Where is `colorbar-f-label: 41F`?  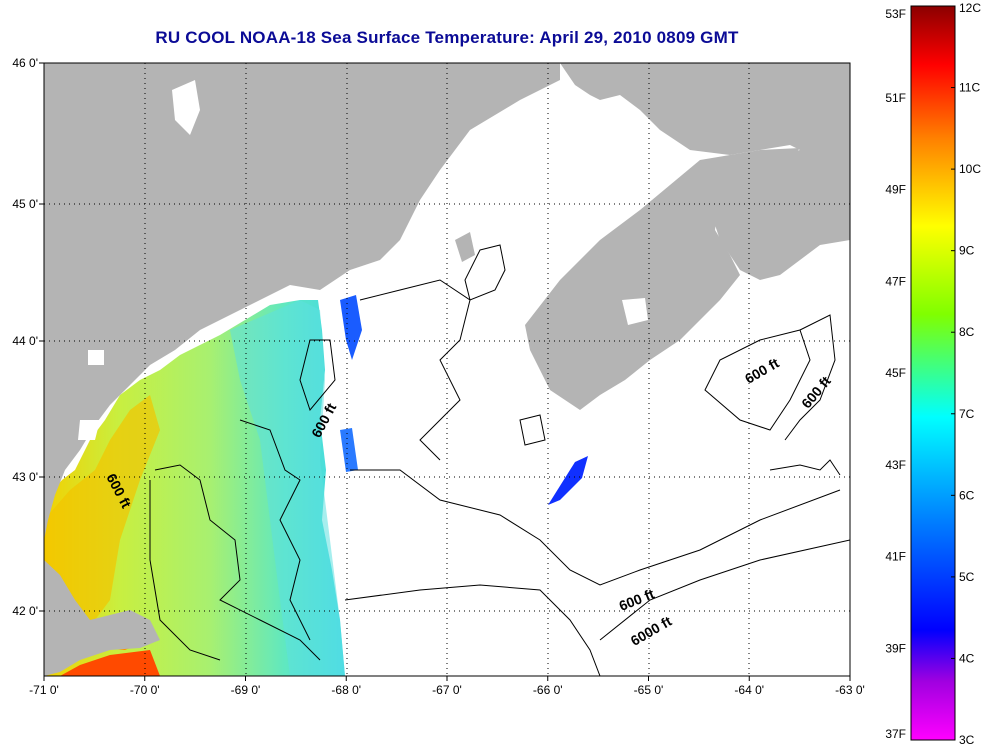
colorbar-f-label: 41F is located at coordinates (895, 557).